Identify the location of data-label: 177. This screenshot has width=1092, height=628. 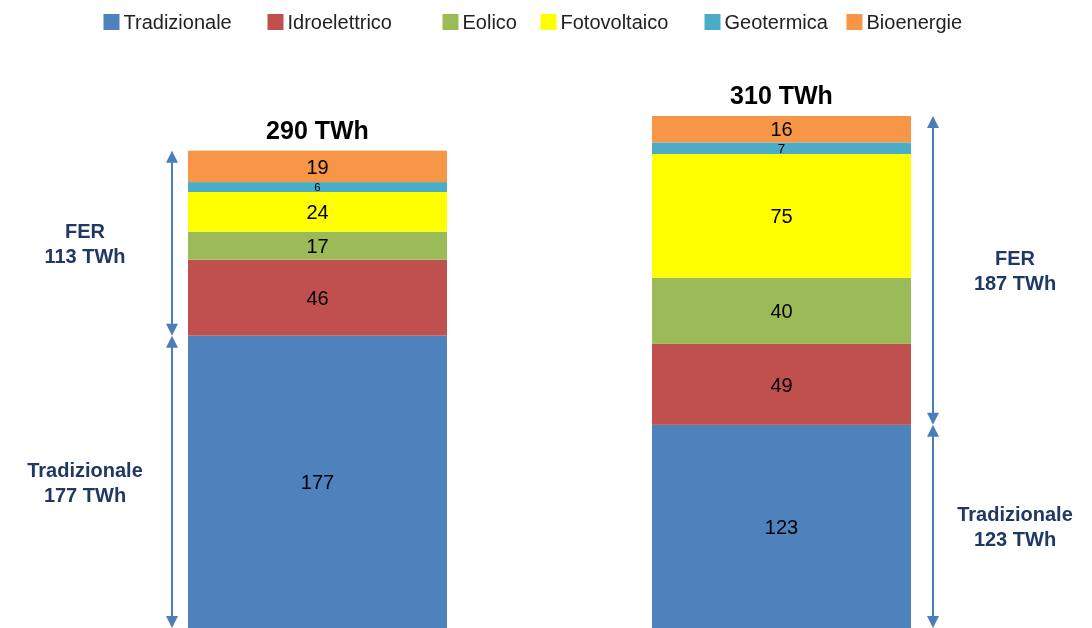
(317, 482).